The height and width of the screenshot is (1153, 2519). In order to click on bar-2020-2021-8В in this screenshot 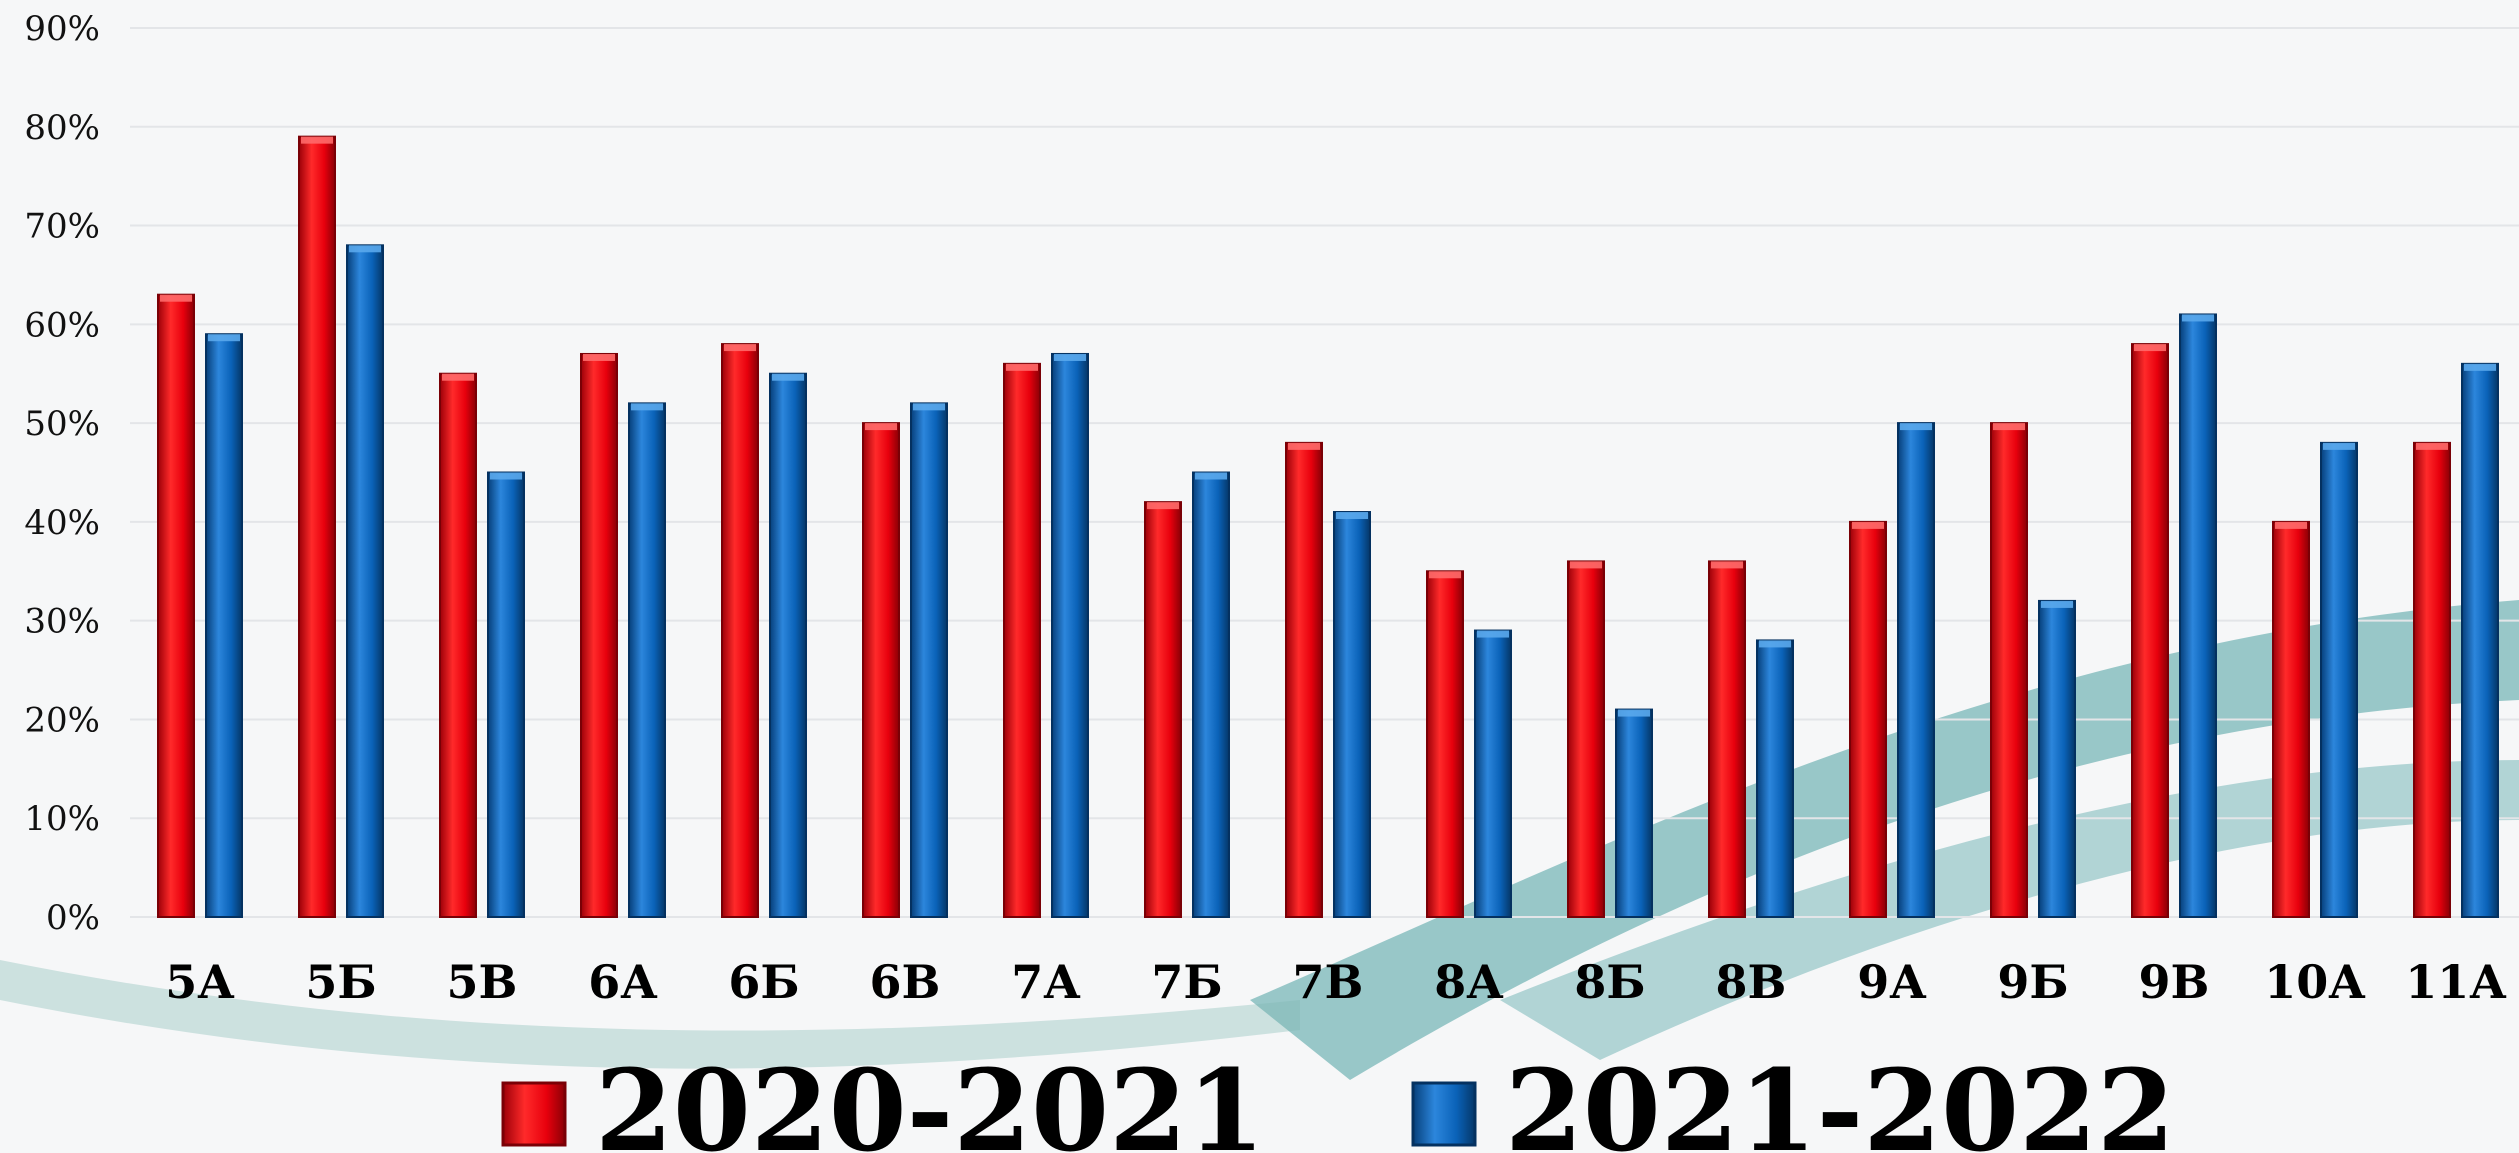, I will do `click(1727, 739)`.